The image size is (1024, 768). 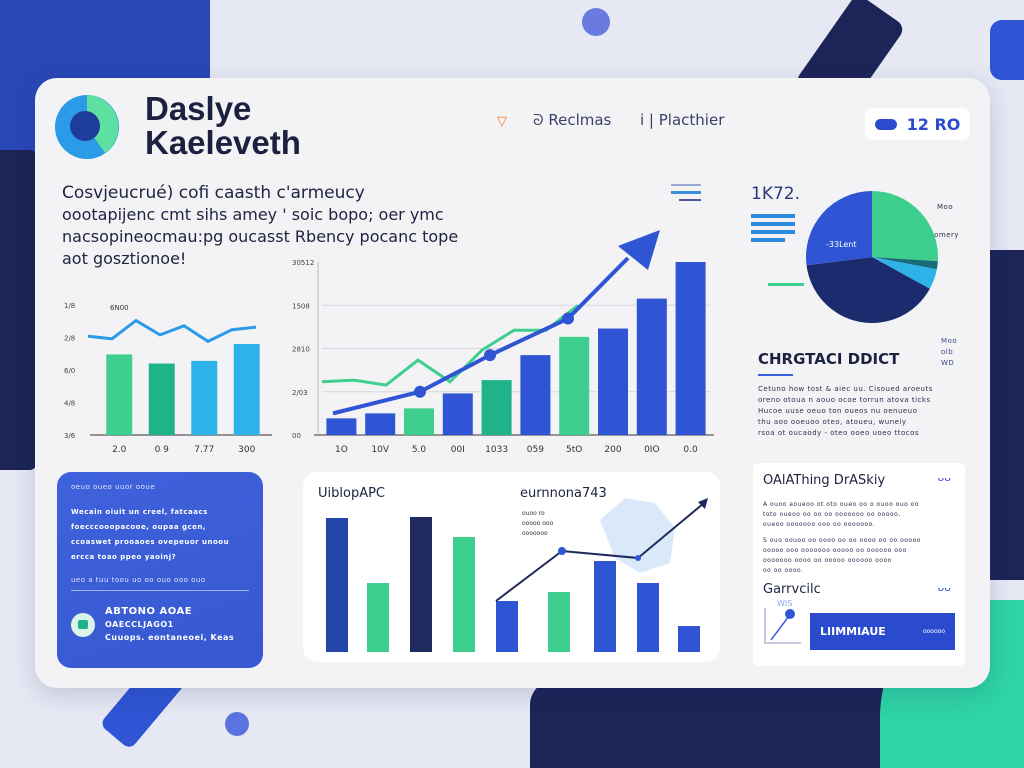 I want to click on pie-side-label: somery, so click(x=945, y=235).